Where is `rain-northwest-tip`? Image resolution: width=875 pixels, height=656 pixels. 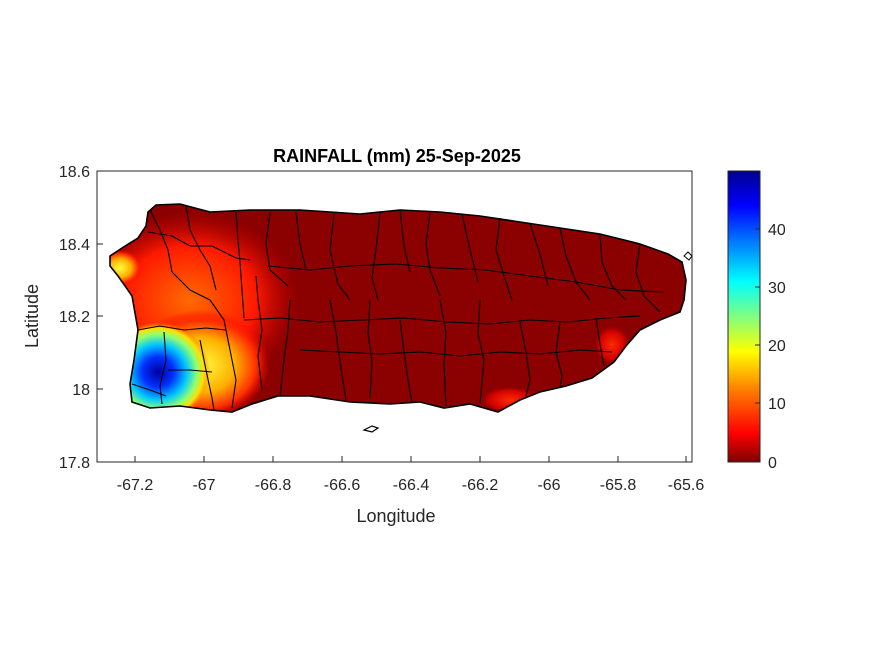 rain-northwest-tip is located at coordinates (126, 268).